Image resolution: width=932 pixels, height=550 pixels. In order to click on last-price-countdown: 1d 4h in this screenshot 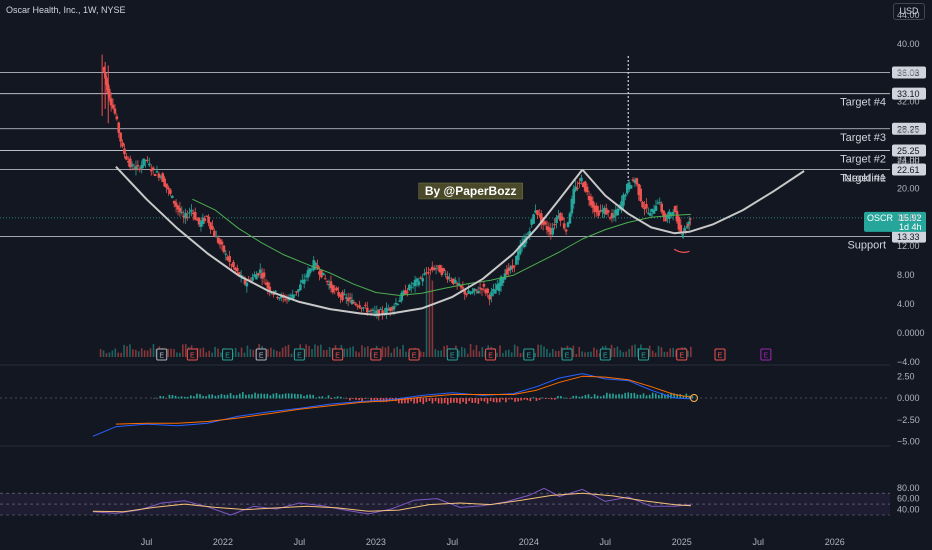, I will do `click(910, 227)`.